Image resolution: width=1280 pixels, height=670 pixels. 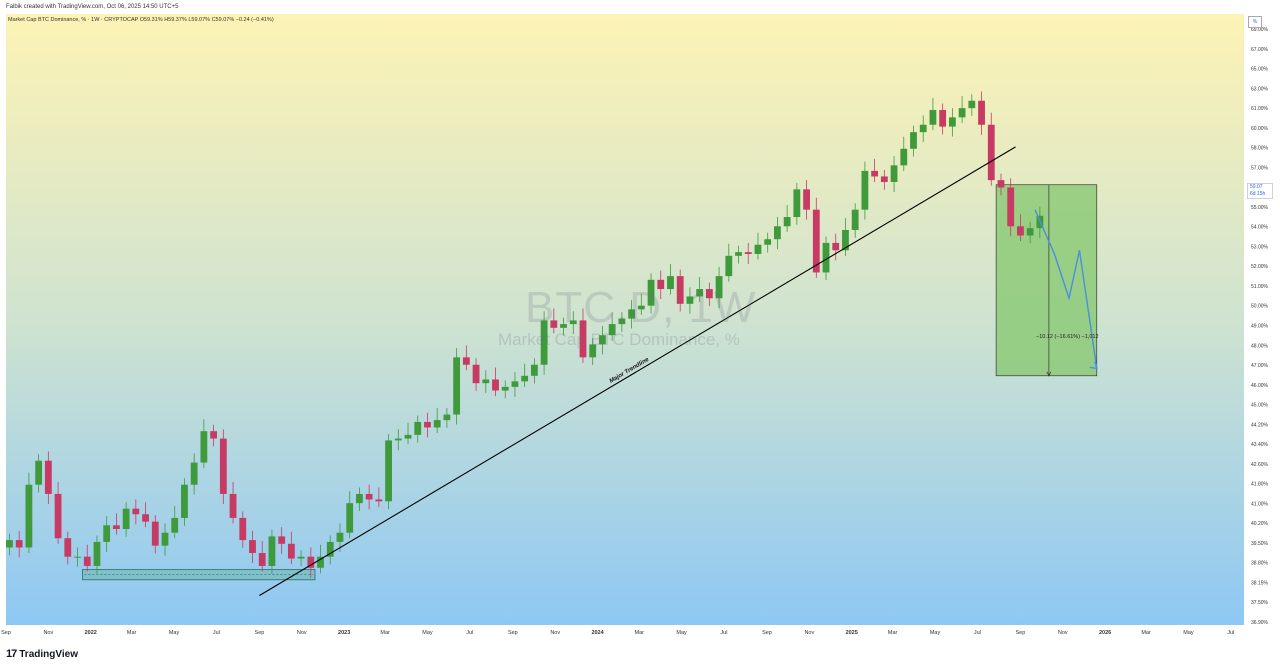 What do you see at coordinates (1260, 504) in the screenshot?
I see `price-tick-label: 41.00%` at bounding box center [1260, 504].